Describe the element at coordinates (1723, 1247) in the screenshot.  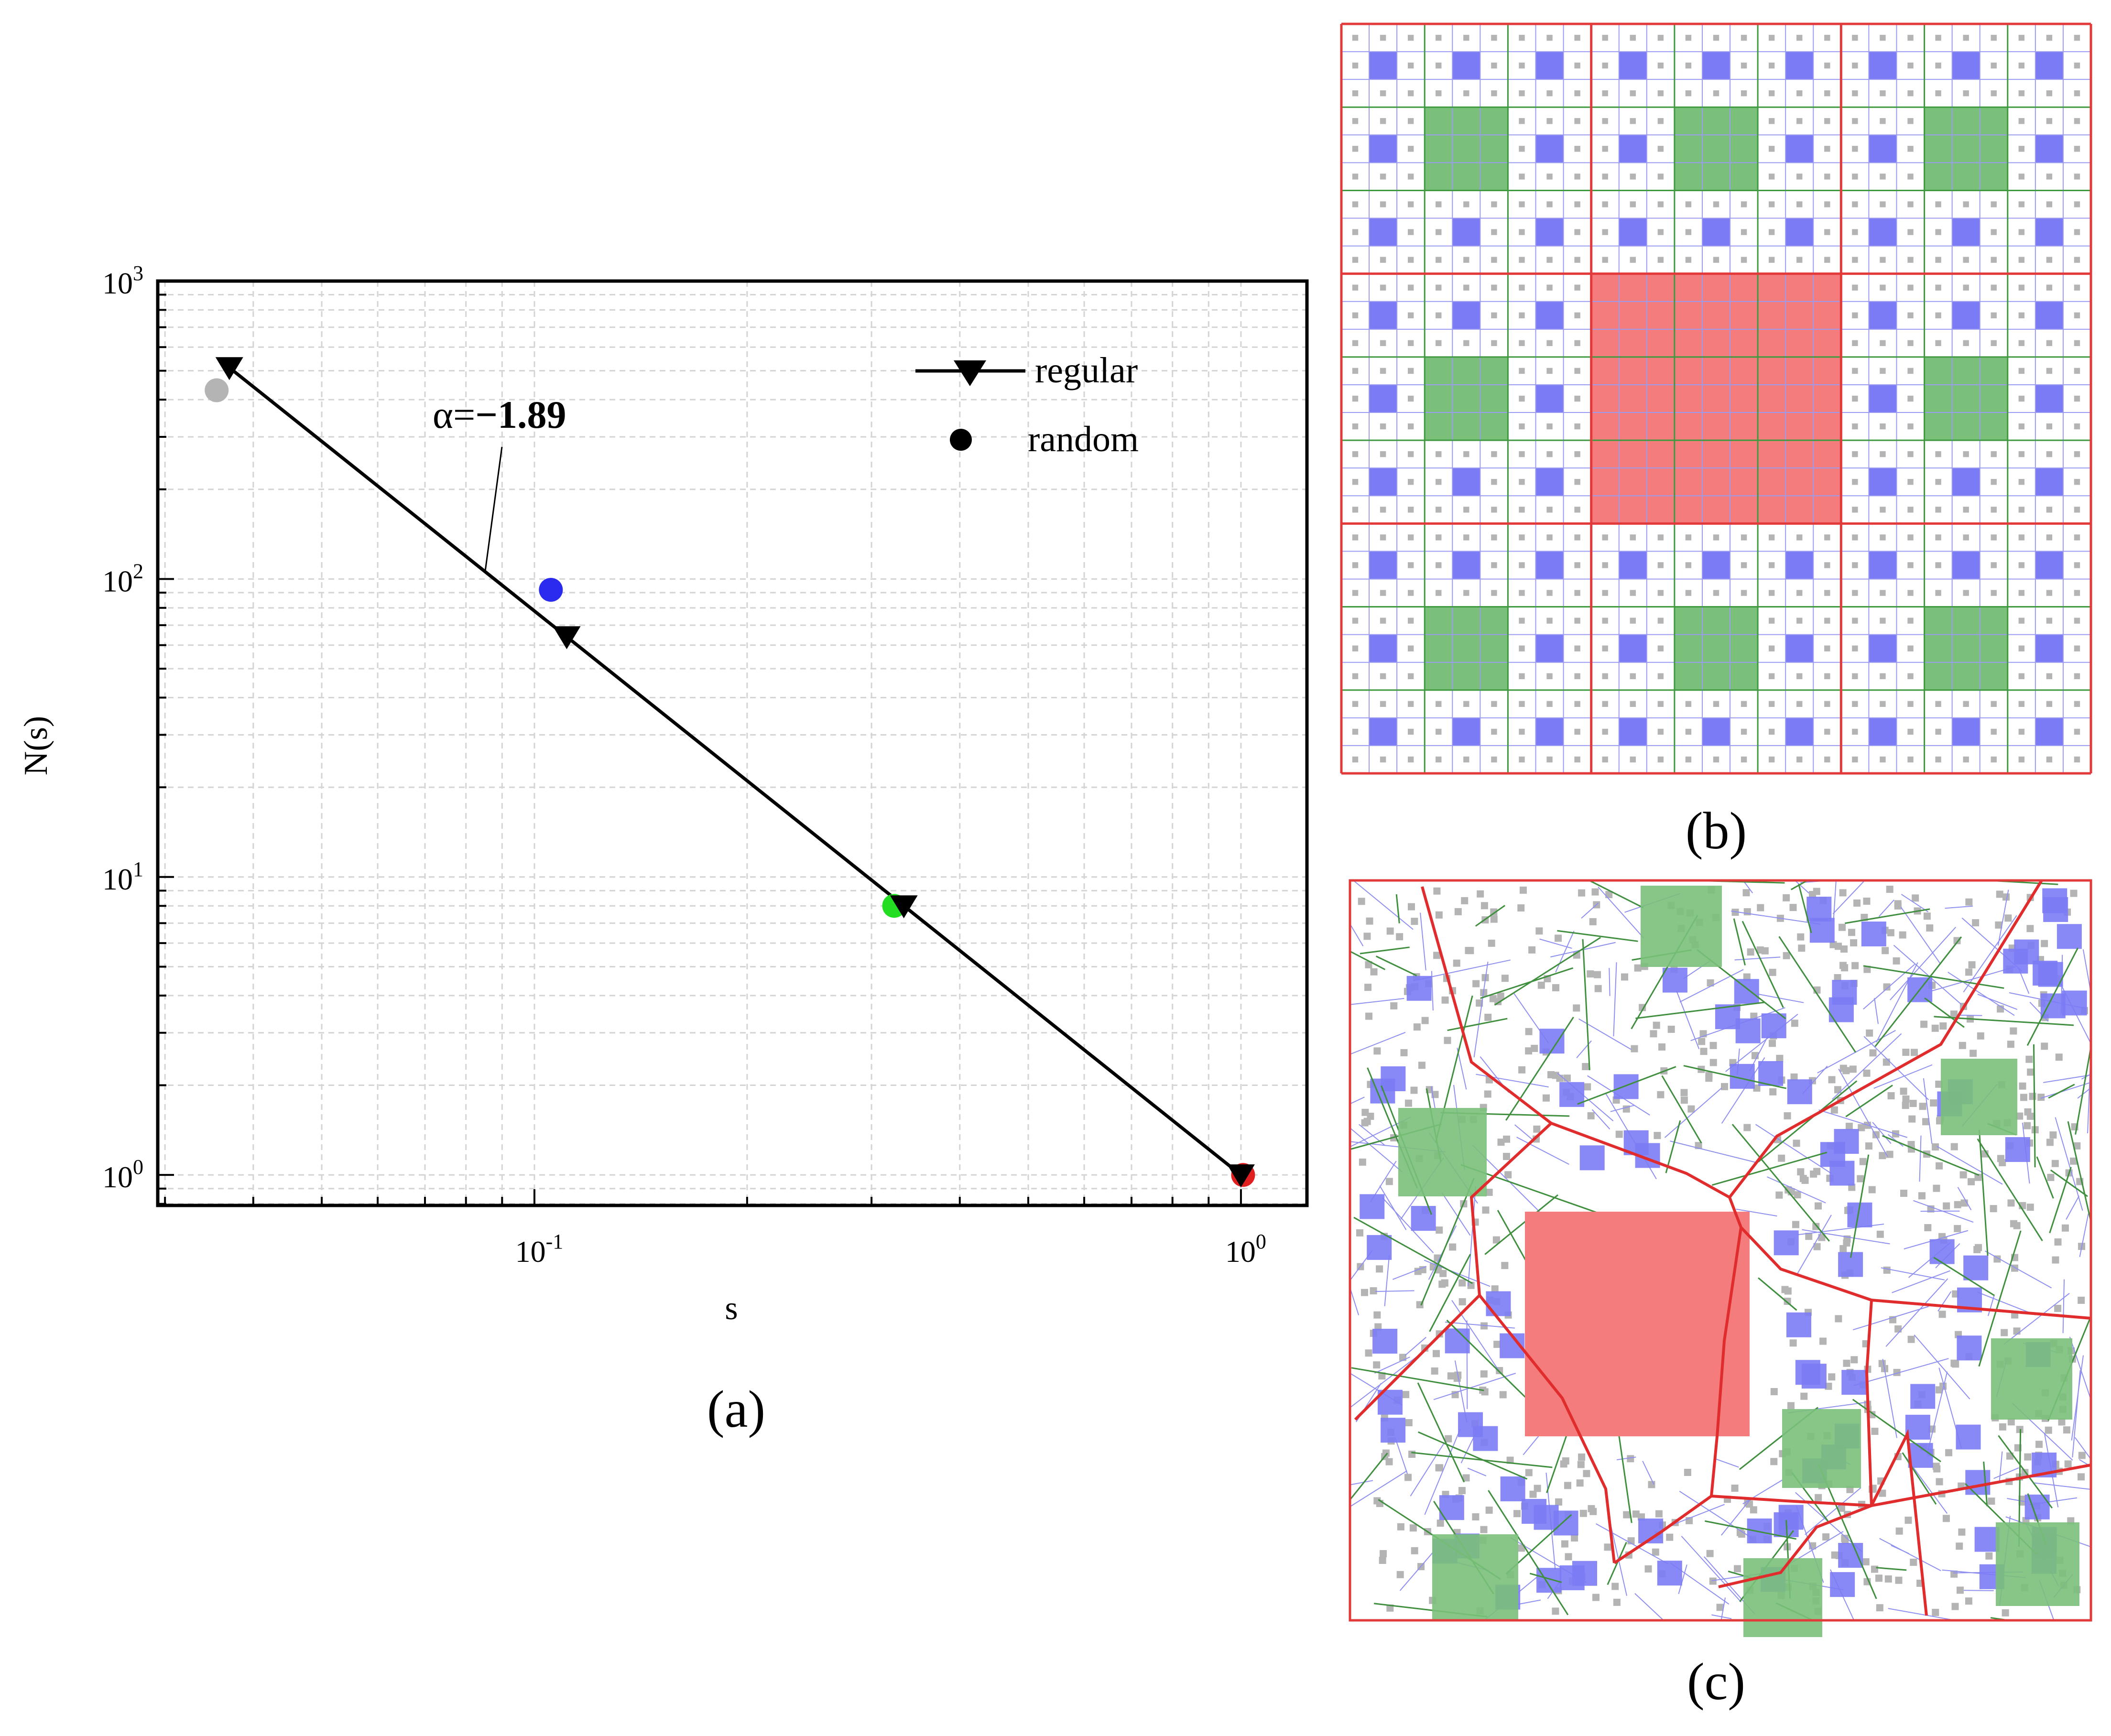
I see `panel-c-level1-edges` at that location.